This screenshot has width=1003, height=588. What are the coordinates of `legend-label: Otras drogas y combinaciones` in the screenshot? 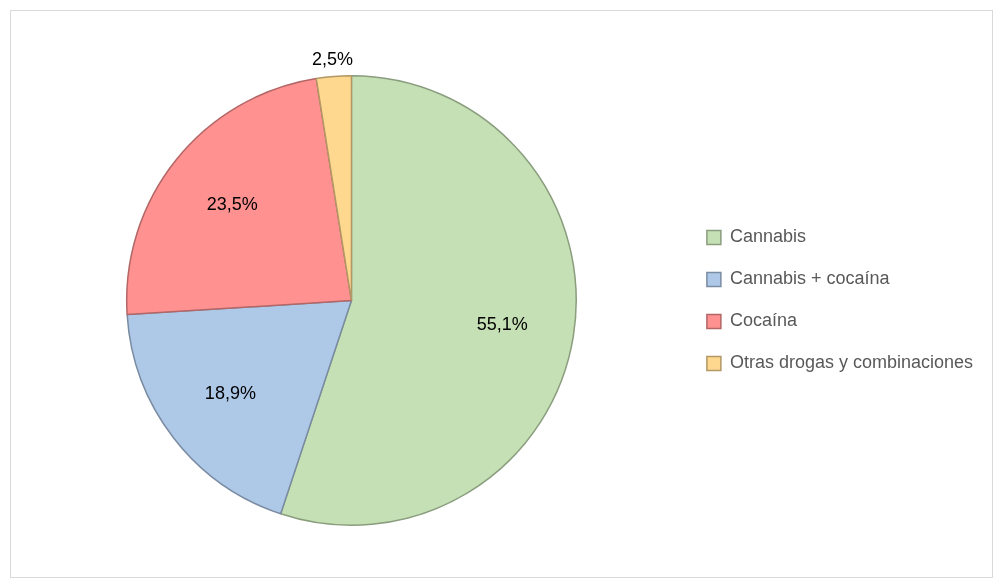 It's located at (851, 362).